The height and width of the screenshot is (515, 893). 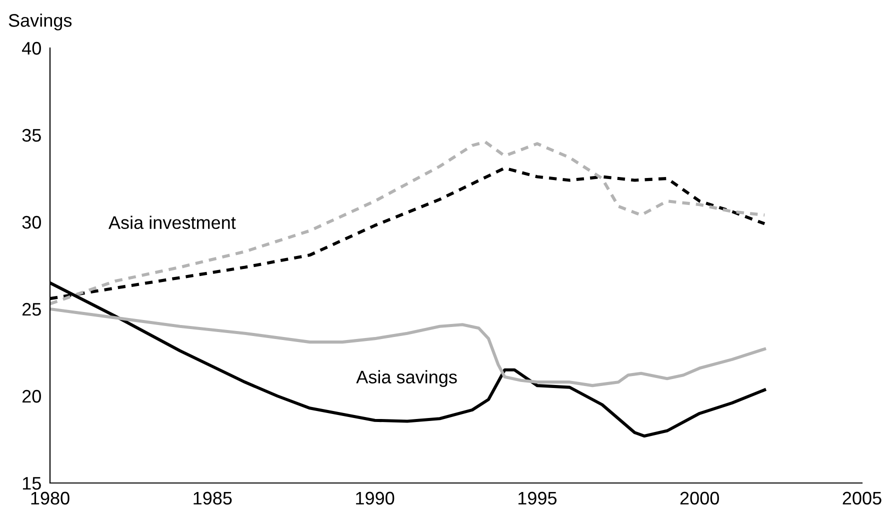 I want to click on y-tick-label: 35, so click(x=31, y=135).